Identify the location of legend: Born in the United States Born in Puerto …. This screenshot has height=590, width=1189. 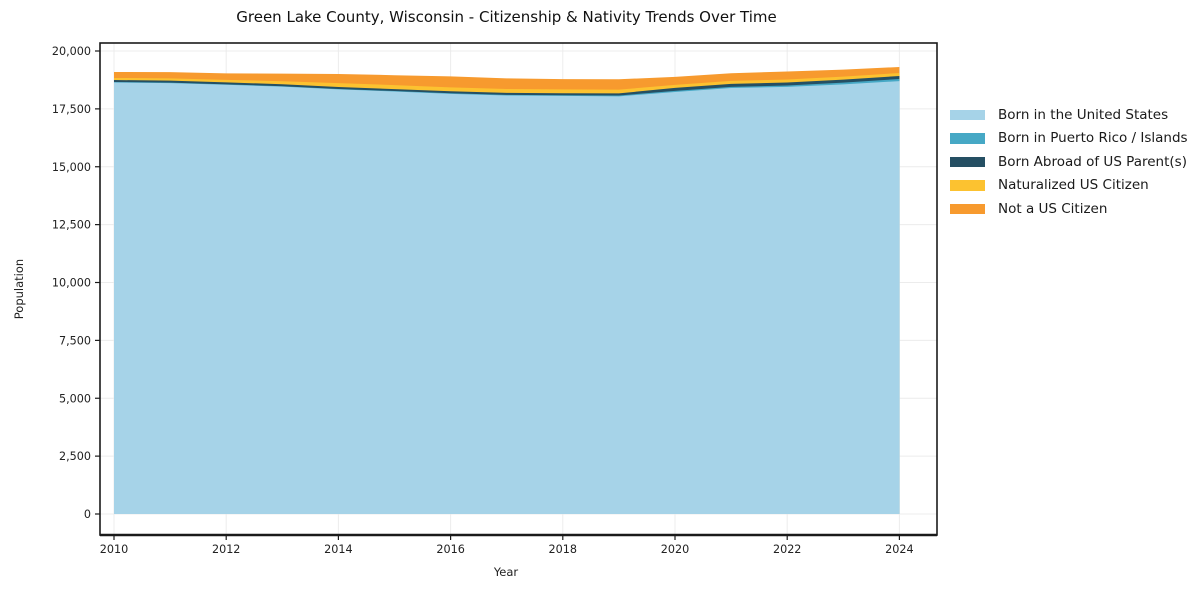
(1069, 162).